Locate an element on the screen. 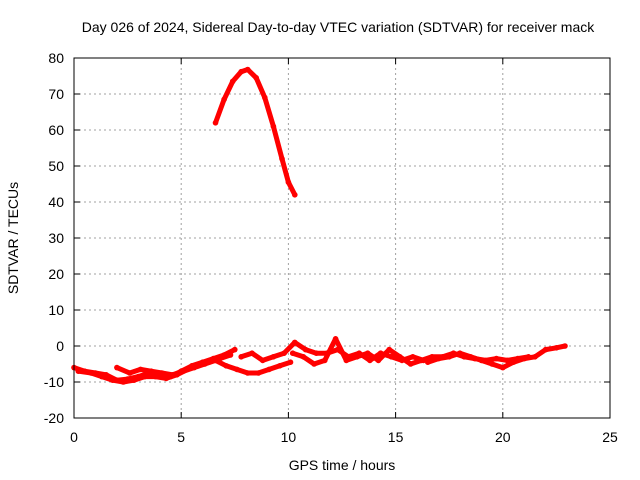  y-tick-label: 10 is located at coordinates (56, 310).